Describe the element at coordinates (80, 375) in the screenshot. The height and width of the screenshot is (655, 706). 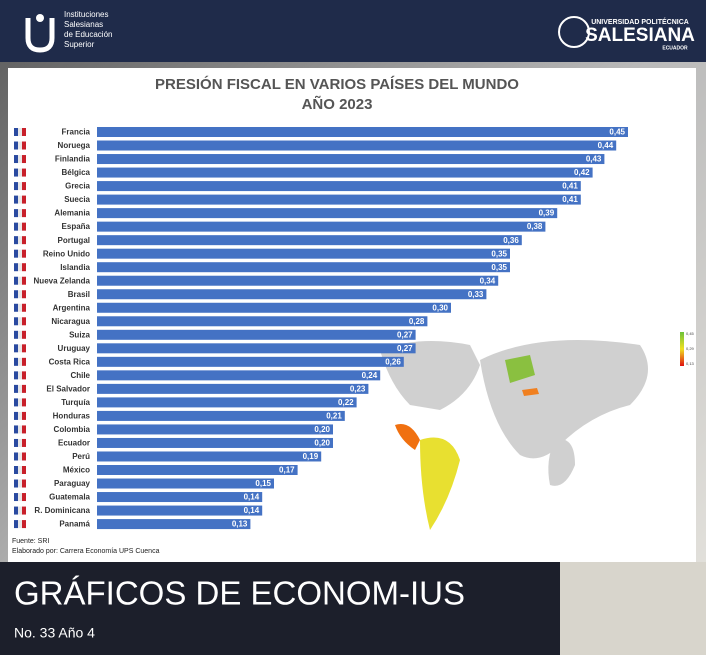
I see `category-label: Chile` at that location.